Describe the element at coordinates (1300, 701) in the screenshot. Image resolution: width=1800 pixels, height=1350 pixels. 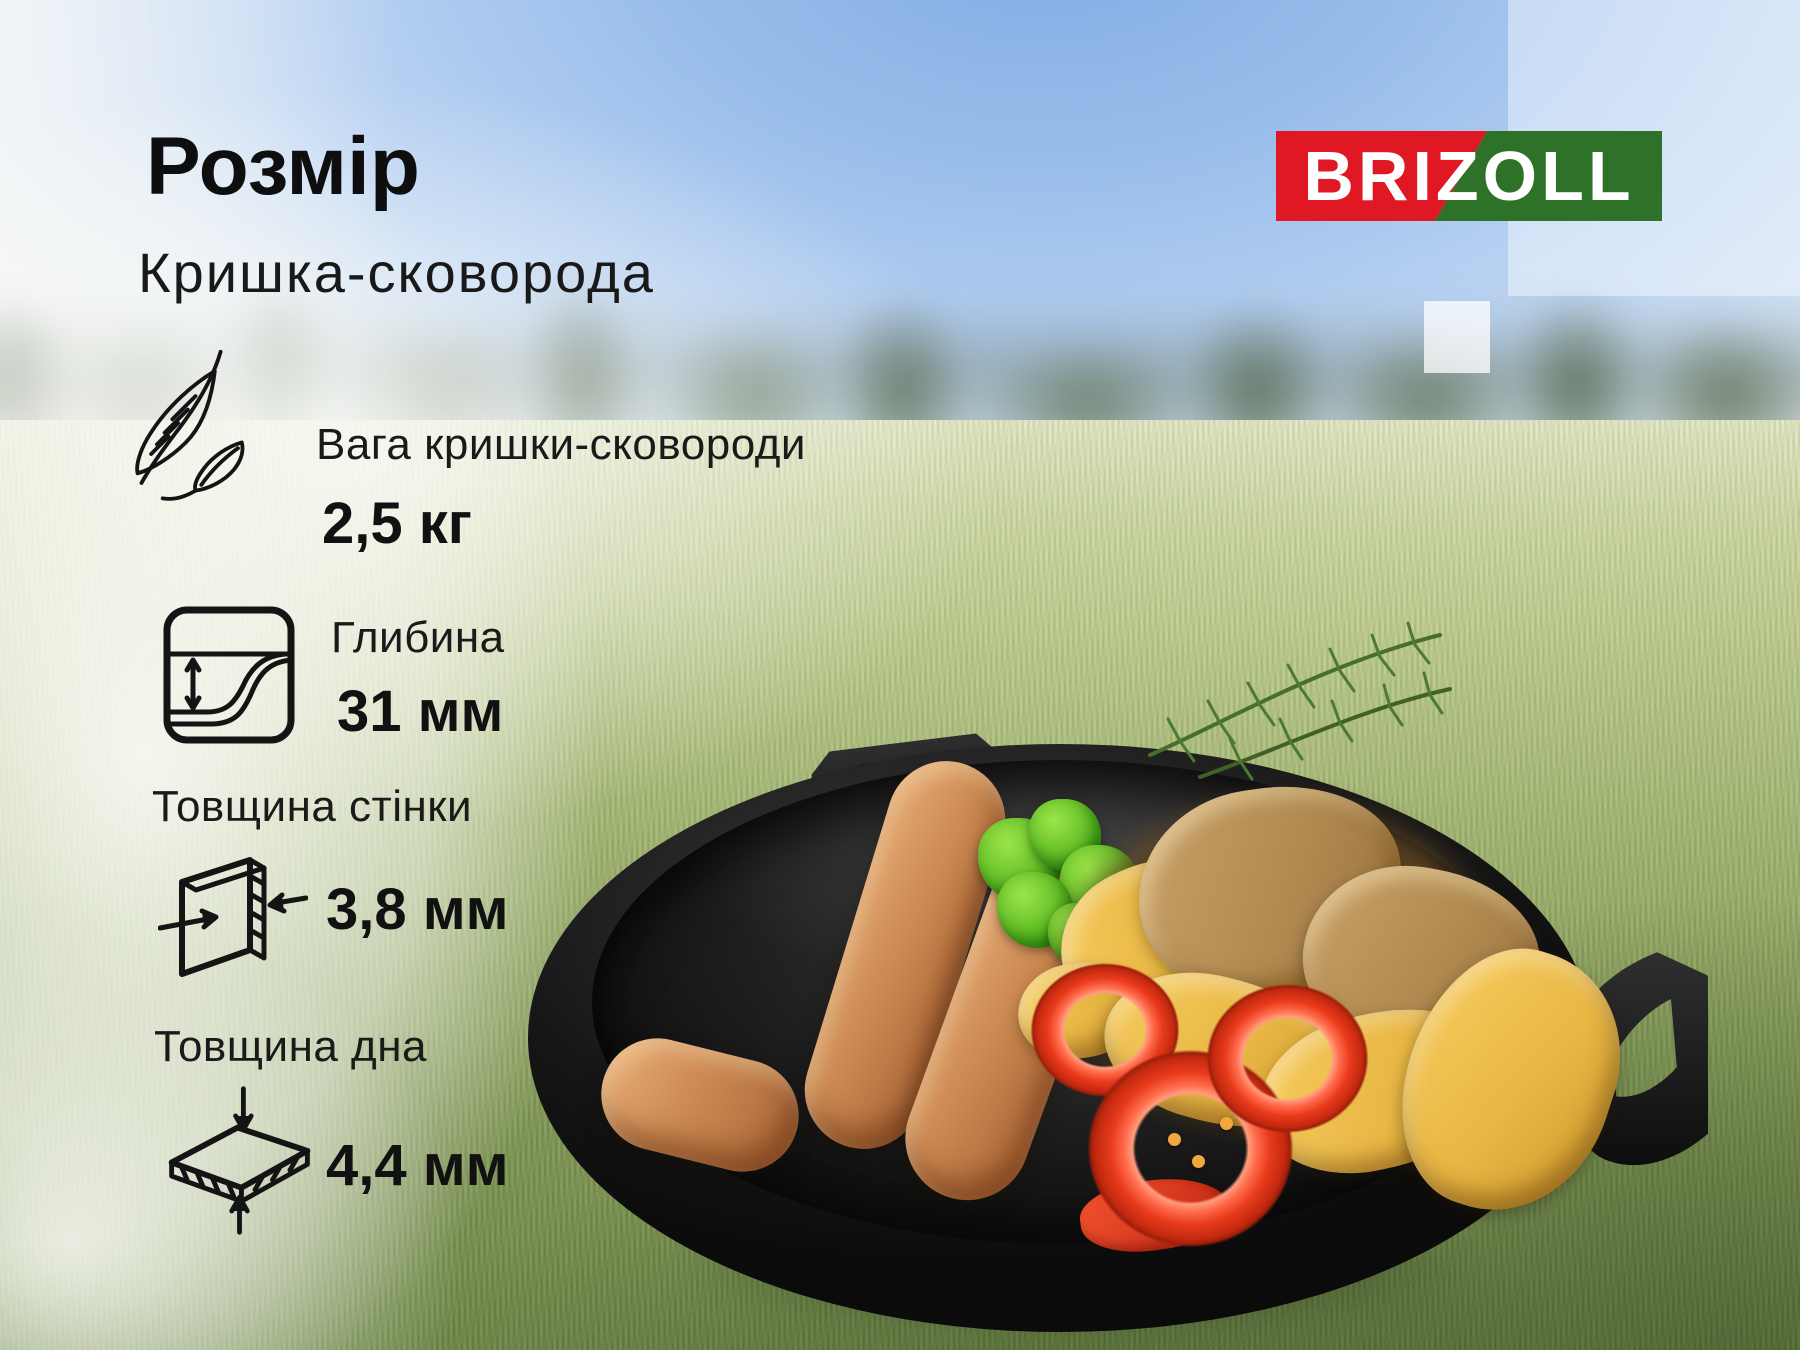
I see `rosemary-sprig` at that location.